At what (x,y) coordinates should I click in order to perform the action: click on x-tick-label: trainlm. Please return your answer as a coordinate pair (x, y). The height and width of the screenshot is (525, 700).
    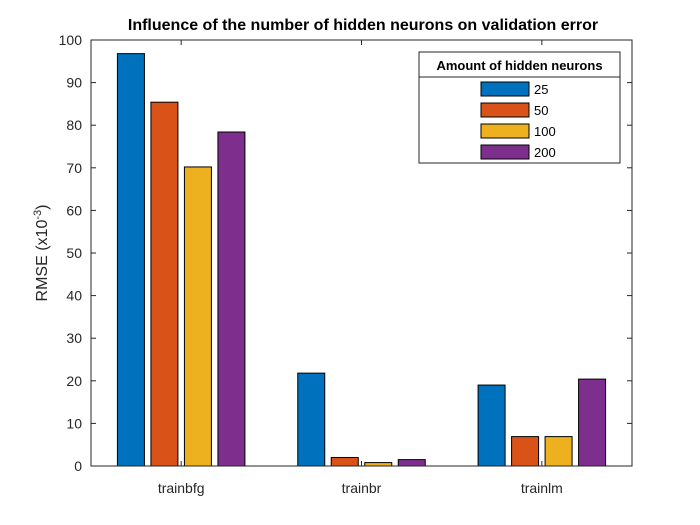
    Looking at the image, I should click on (542, 488).